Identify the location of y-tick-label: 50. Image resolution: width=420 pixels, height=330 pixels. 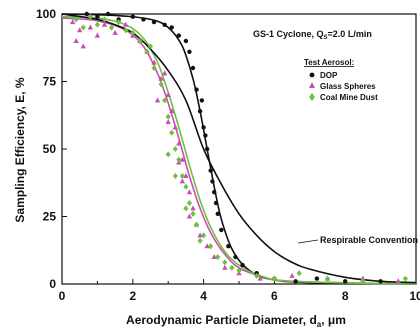
(50, 149).